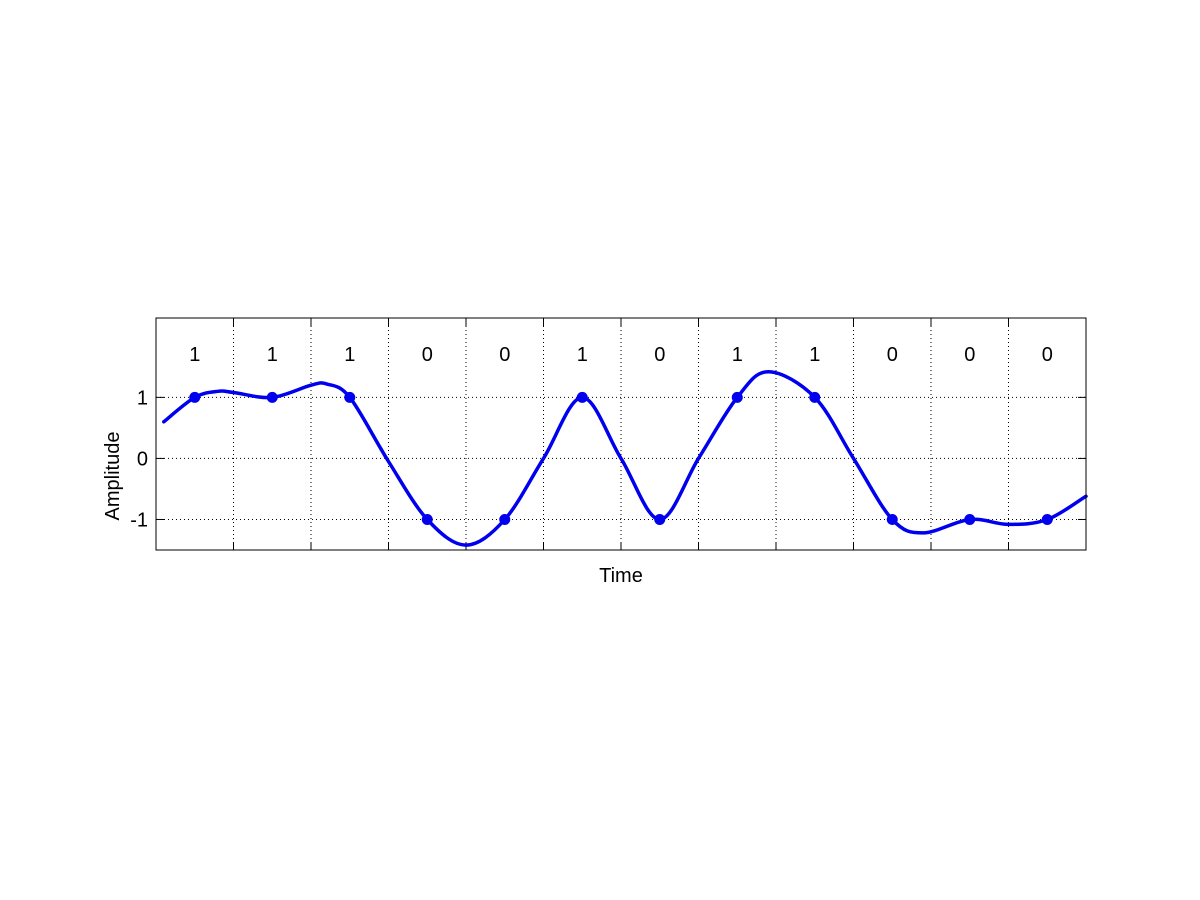 This screenshot has height=900, width=1200. What do you see at coordinates (113, 476) in the screenshot?
I see `y-axis-label: Amplitude` at bounding box center [113, 476].